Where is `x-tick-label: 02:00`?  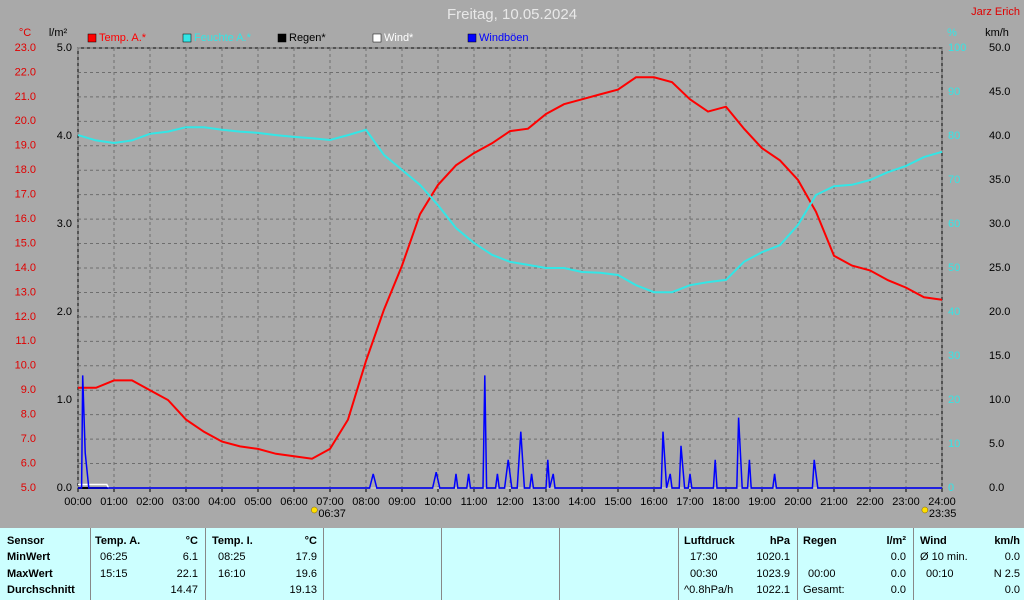
x-tick-label: 02:00 is located at coordinates (150, 502).